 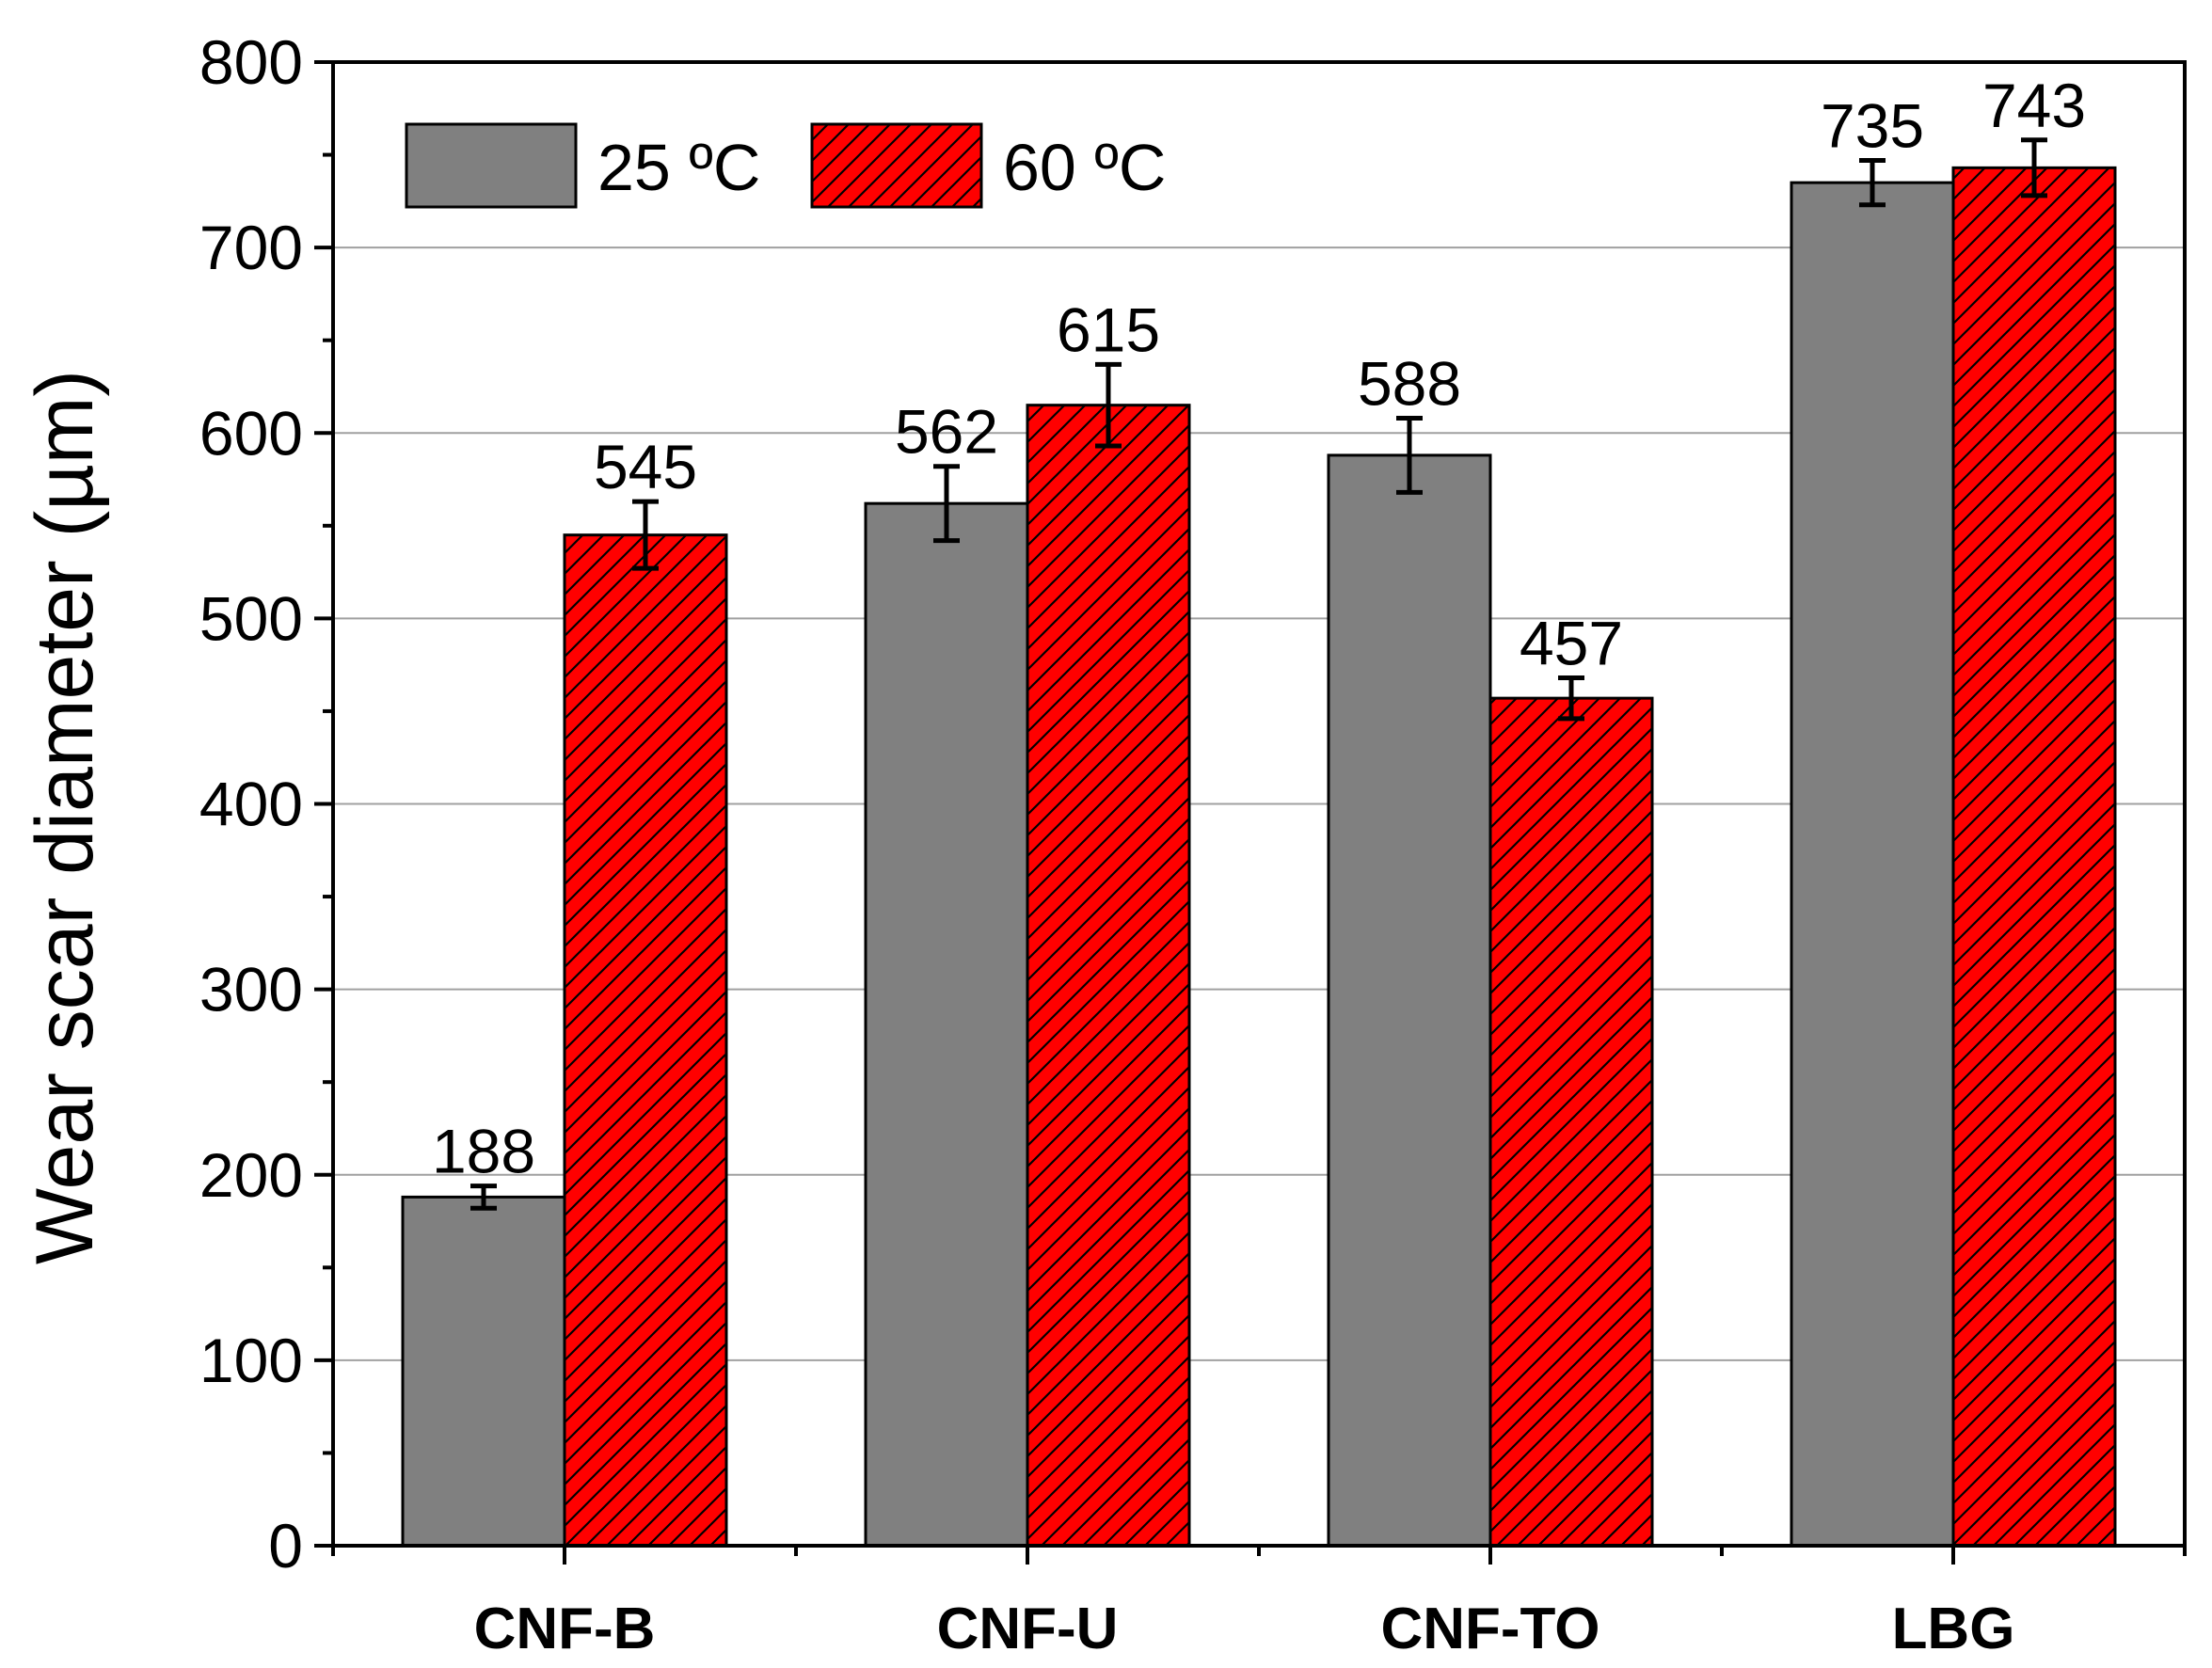 I want to click on y-tick-label: 500, so click(x=251, y=618).